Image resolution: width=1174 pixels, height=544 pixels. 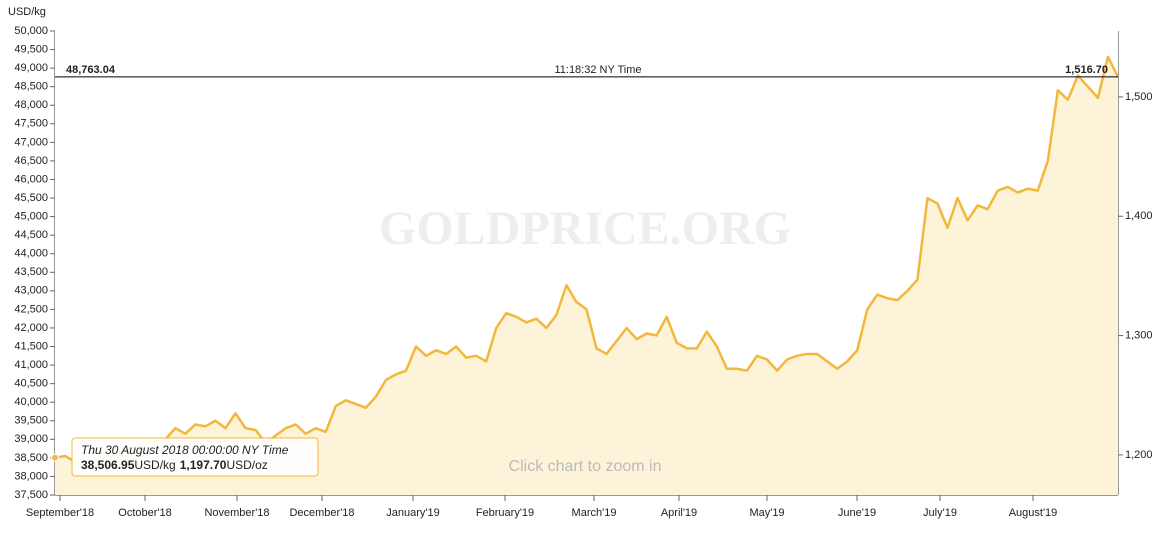 What do you see at coordinates (31, 365) in the screenshot?
I see `y-tick-label: 41,000` at bounding box center [31, 365].